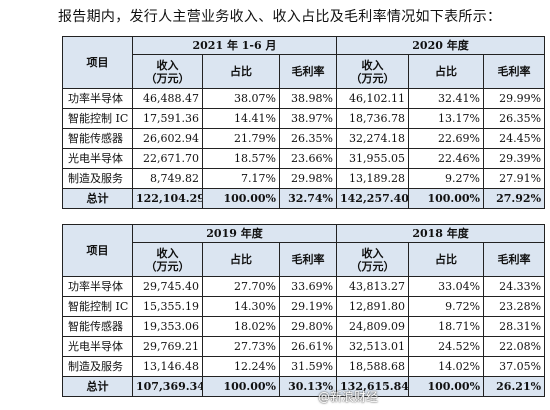 The image size is (550, 410). What do you see at coordinates (514, 386) in the screenshot?
I see `margin-cell: 26.21%` at bounding box center [514, 386].